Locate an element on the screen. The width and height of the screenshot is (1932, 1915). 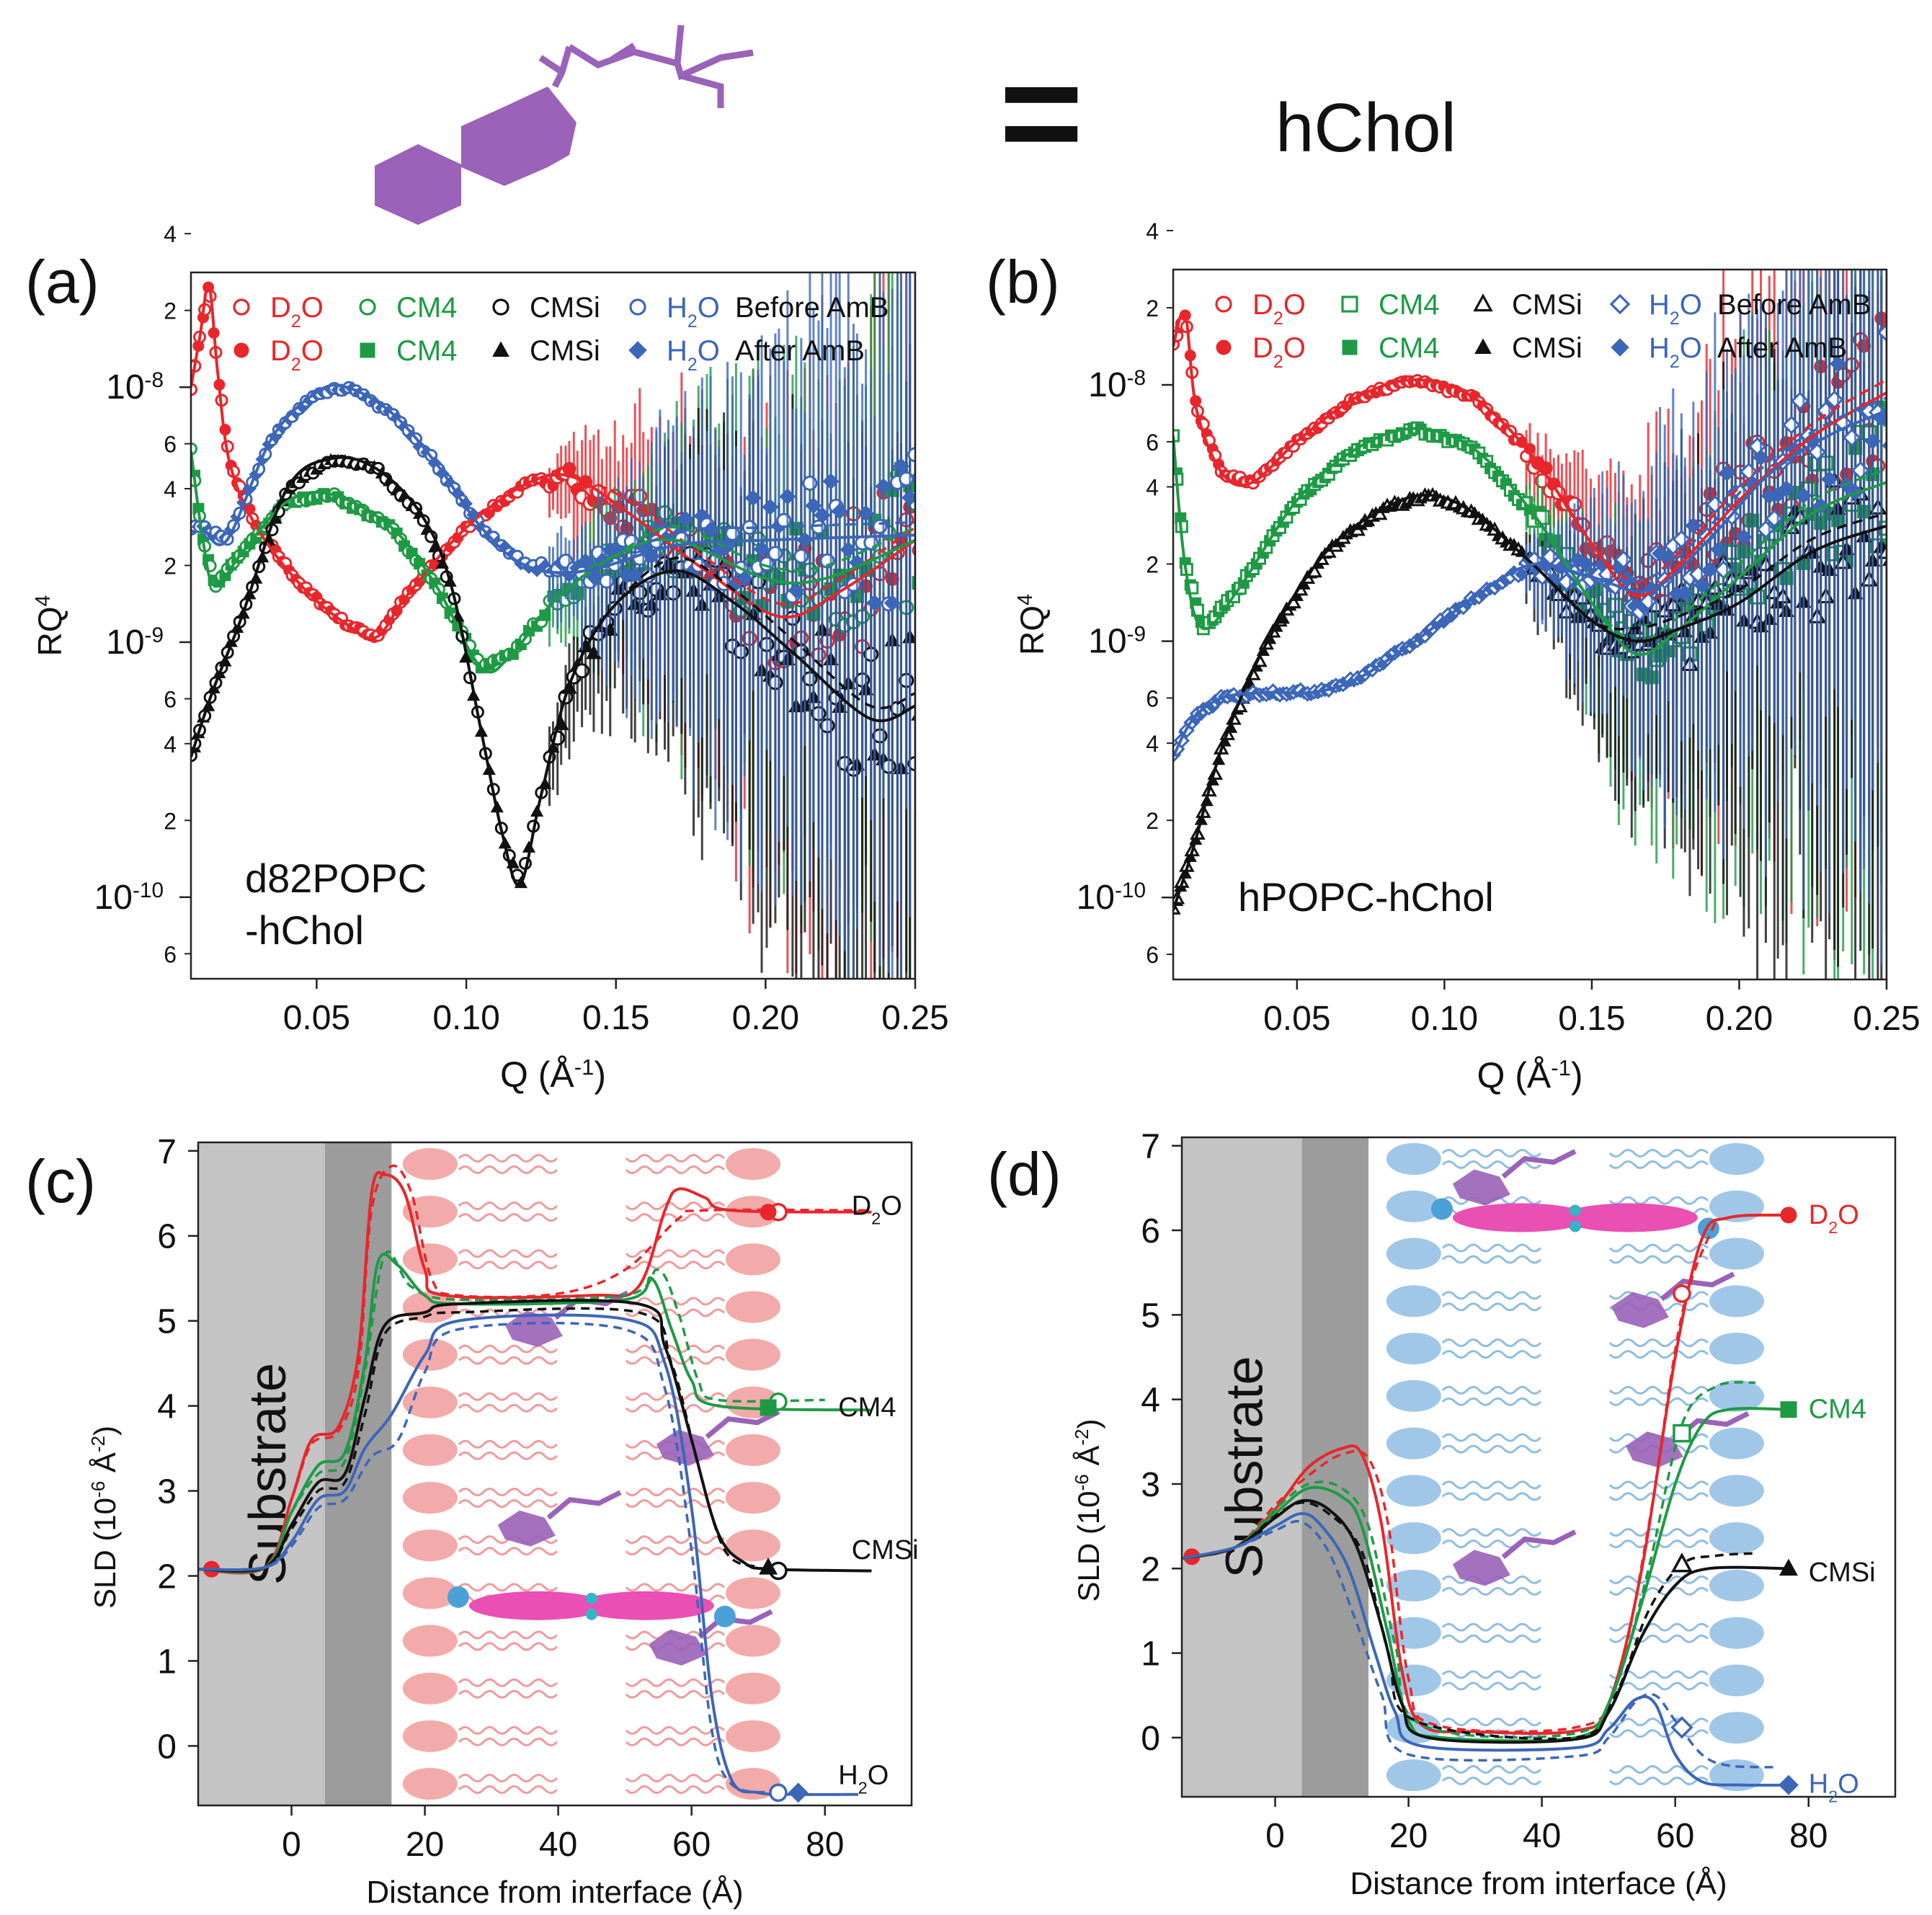
x-tick-label: 0.15 is located at coordinates (1591, 1019).